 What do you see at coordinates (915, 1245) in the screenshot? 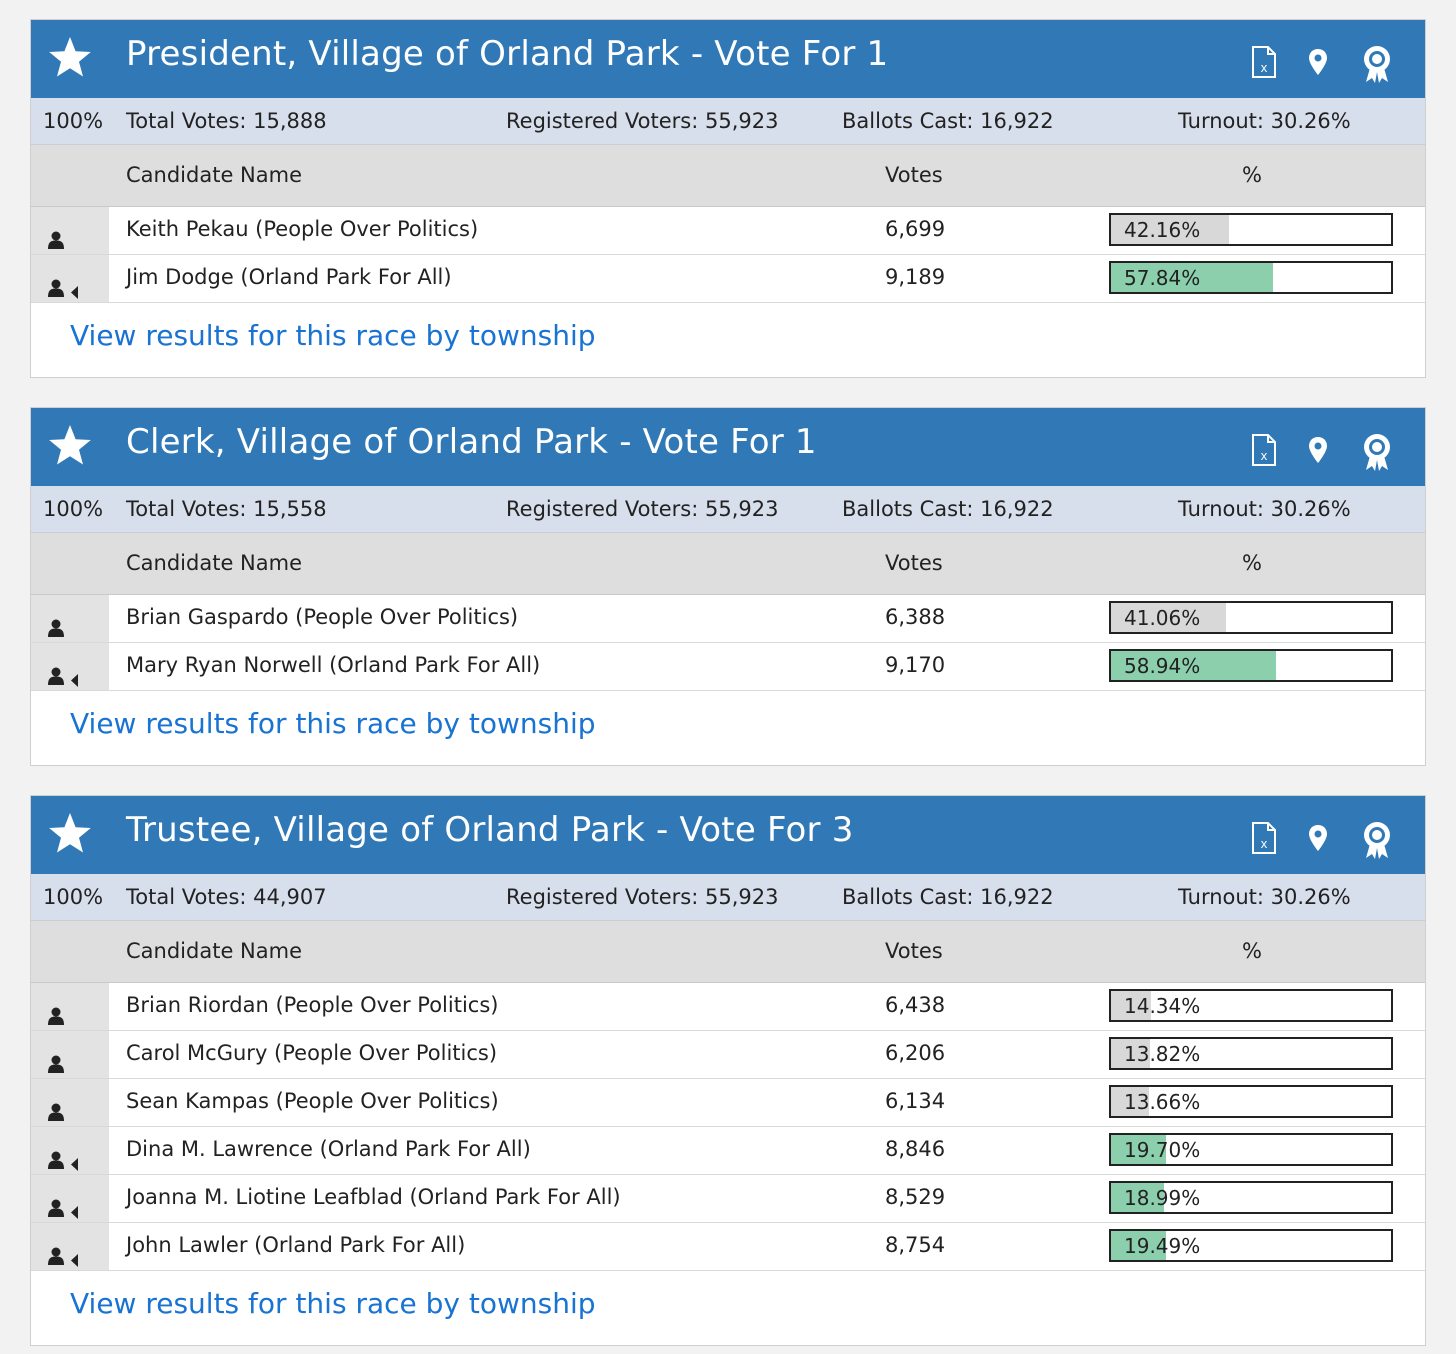
I see `candidate-votes: 8,754` at bounding box center [915, 1245].